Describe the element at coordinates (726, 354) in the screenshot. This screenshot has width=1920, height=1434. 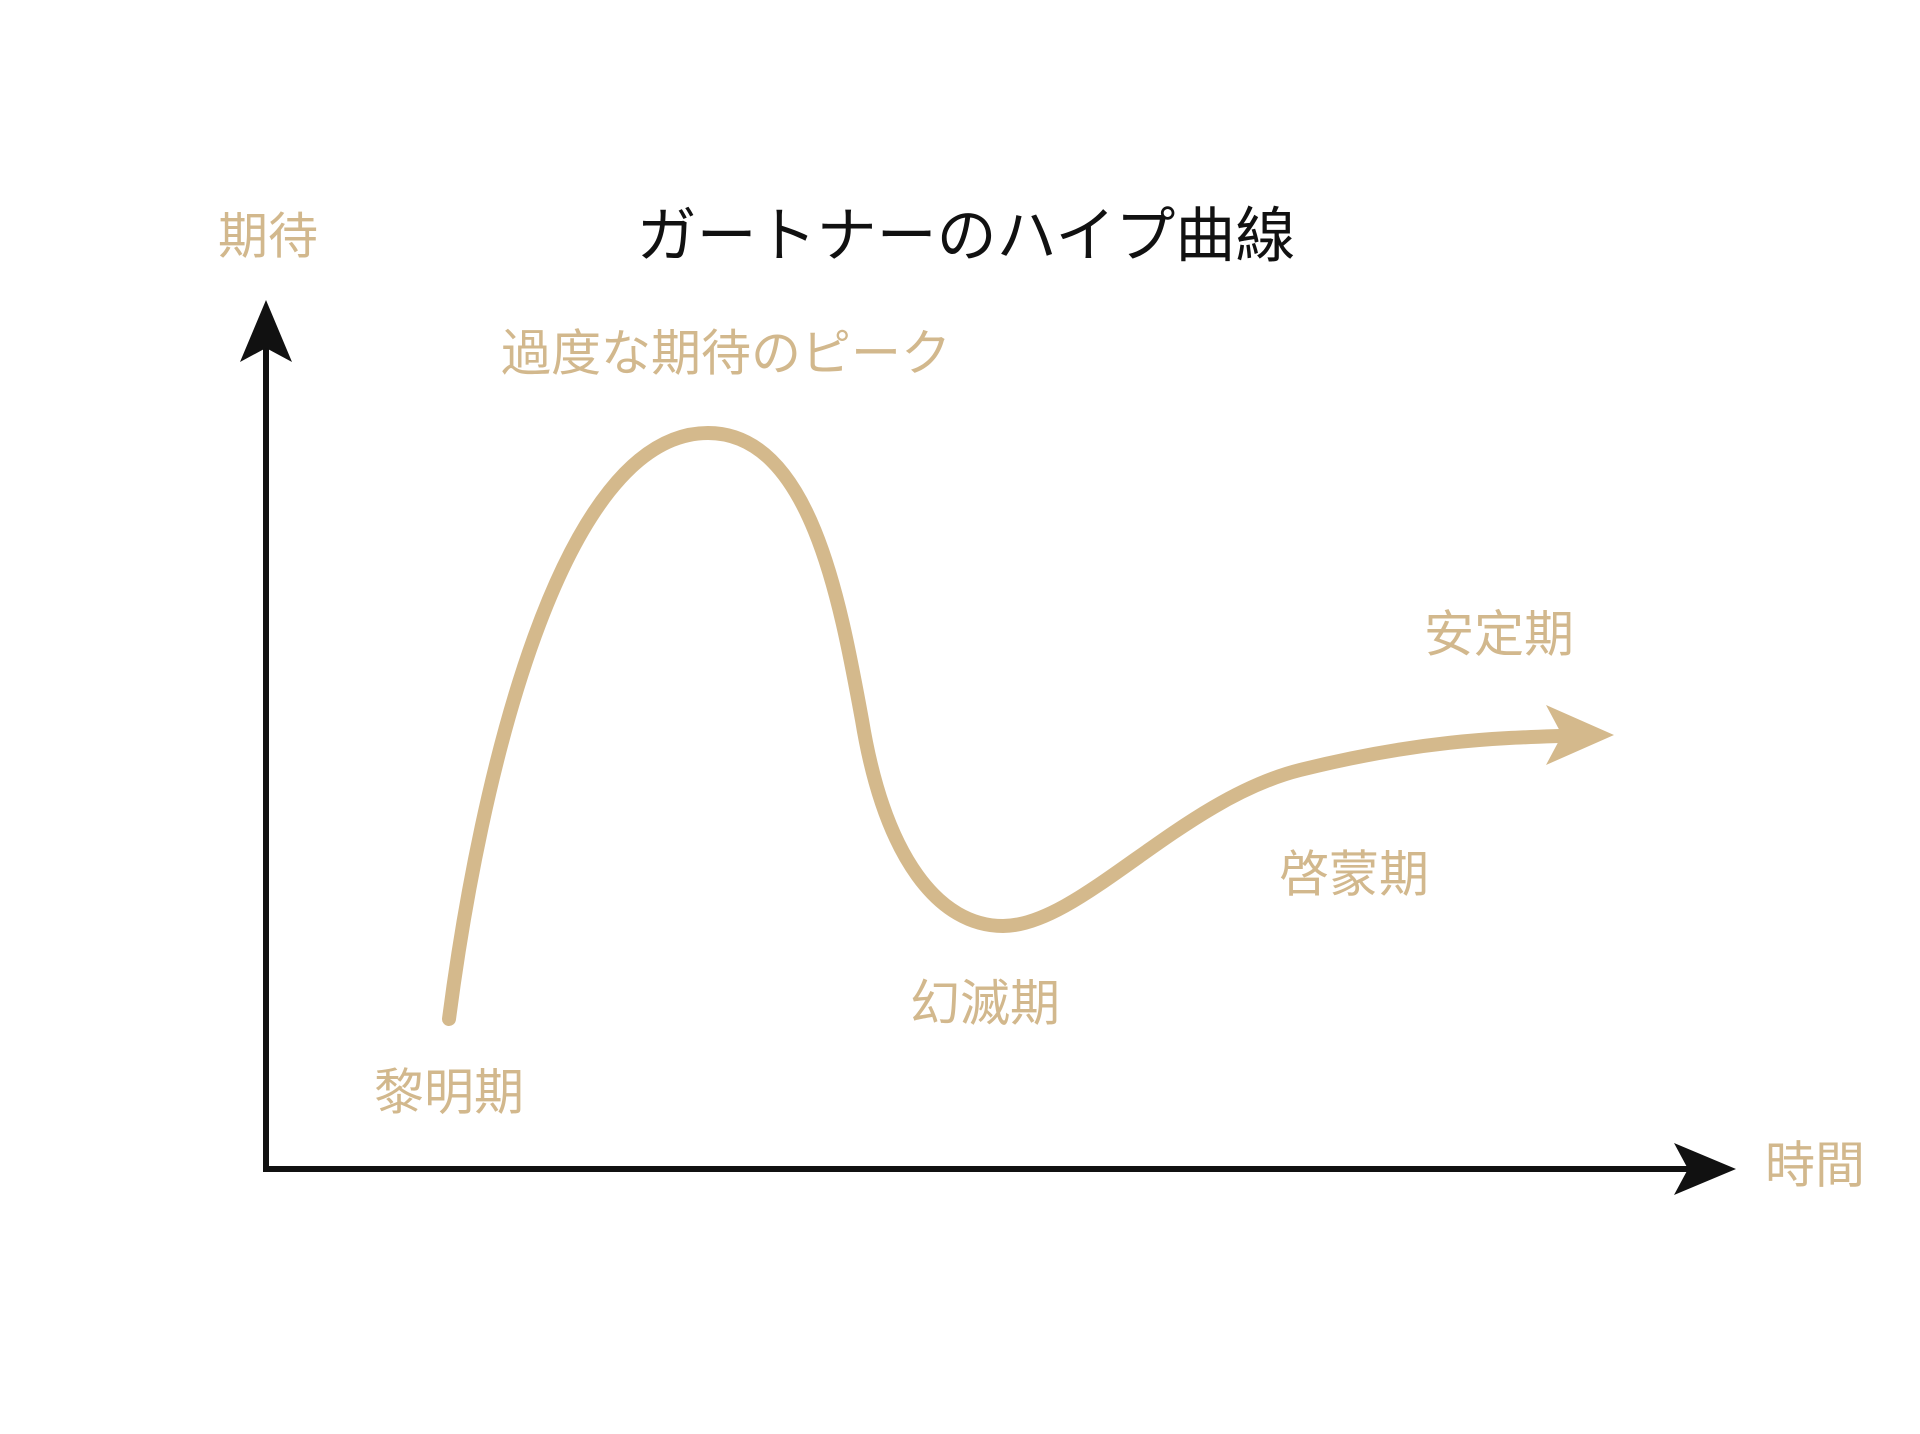
I see `phase-label: 過度な期待のピーク` at that location.